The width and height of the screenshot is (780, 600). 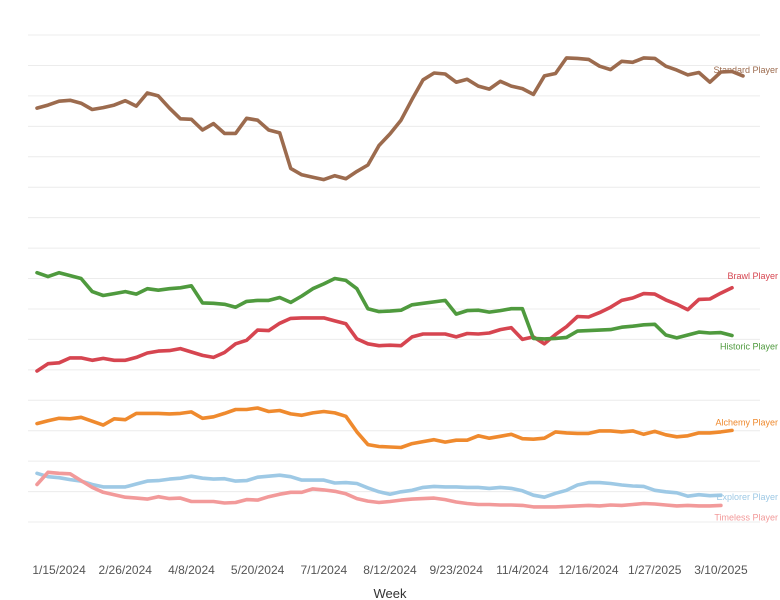 I want to click on series-label-brawl-player: Brawl Player, so click(x=752, y=276).